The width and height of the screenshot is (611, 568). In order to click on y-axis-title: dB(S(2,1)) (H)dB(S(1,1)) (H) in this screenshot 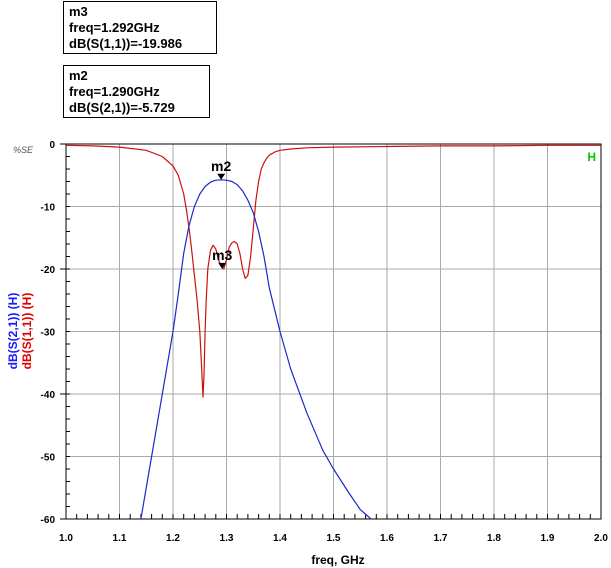, I will do `click(20, 331)`.